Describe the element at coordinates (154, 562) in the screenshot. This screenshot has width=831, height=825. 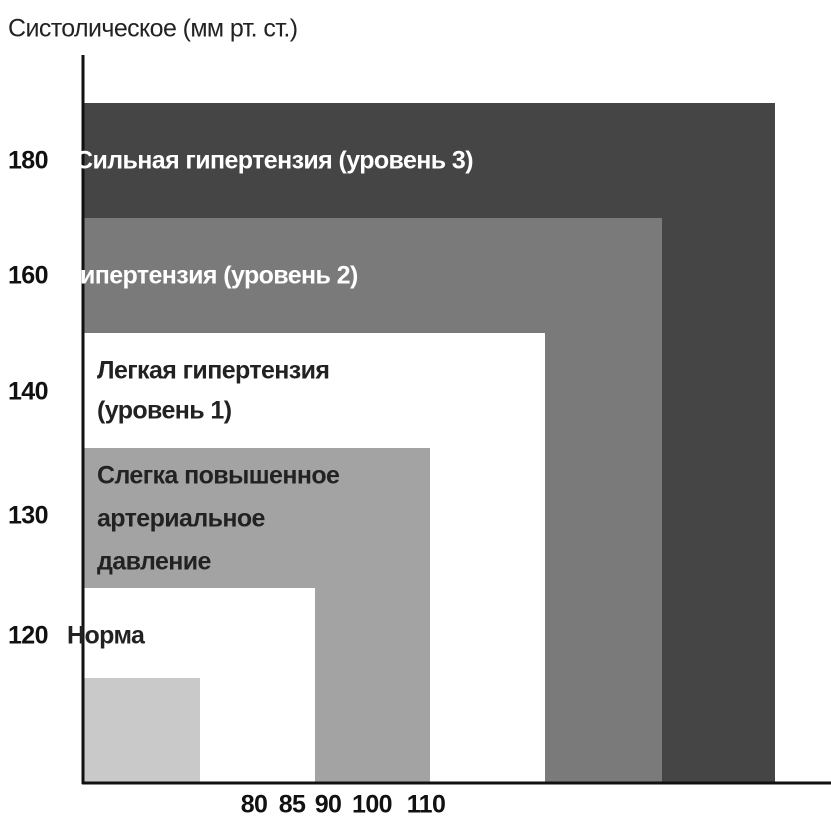
I see `zone-label: давление` at that location.